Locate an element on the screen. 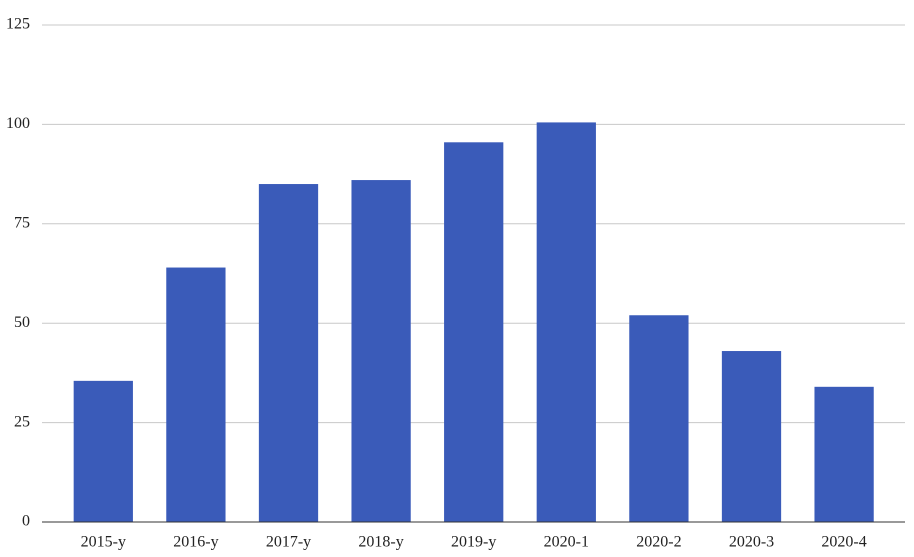 This screenshot has width=914, height=557. x-tick-label: 2017-y is located at coordinates (288, 542).